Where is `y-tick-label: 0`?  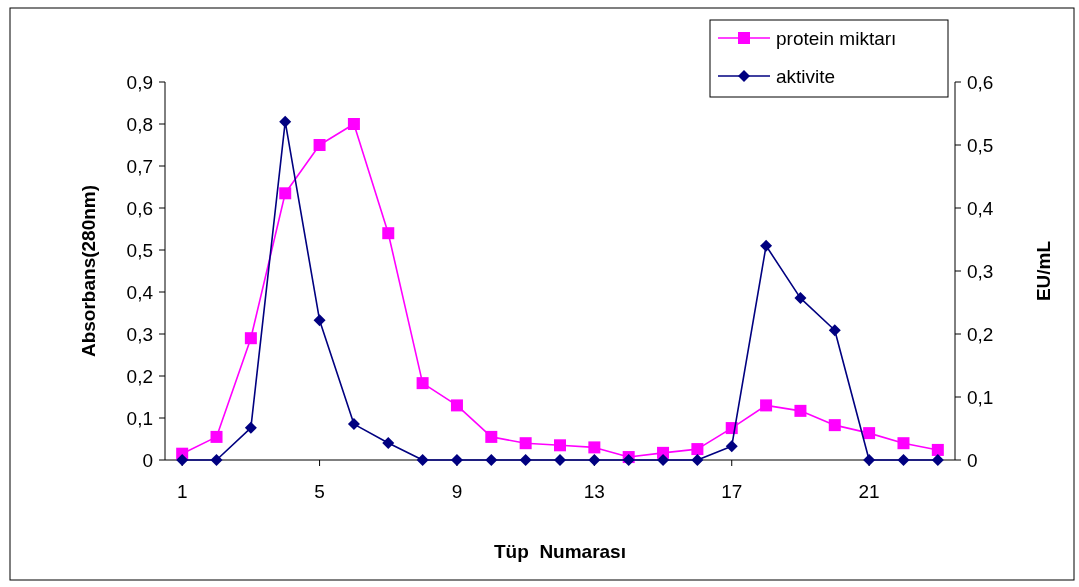 y-tick-label: 0 is located at coordinates (147, 460).